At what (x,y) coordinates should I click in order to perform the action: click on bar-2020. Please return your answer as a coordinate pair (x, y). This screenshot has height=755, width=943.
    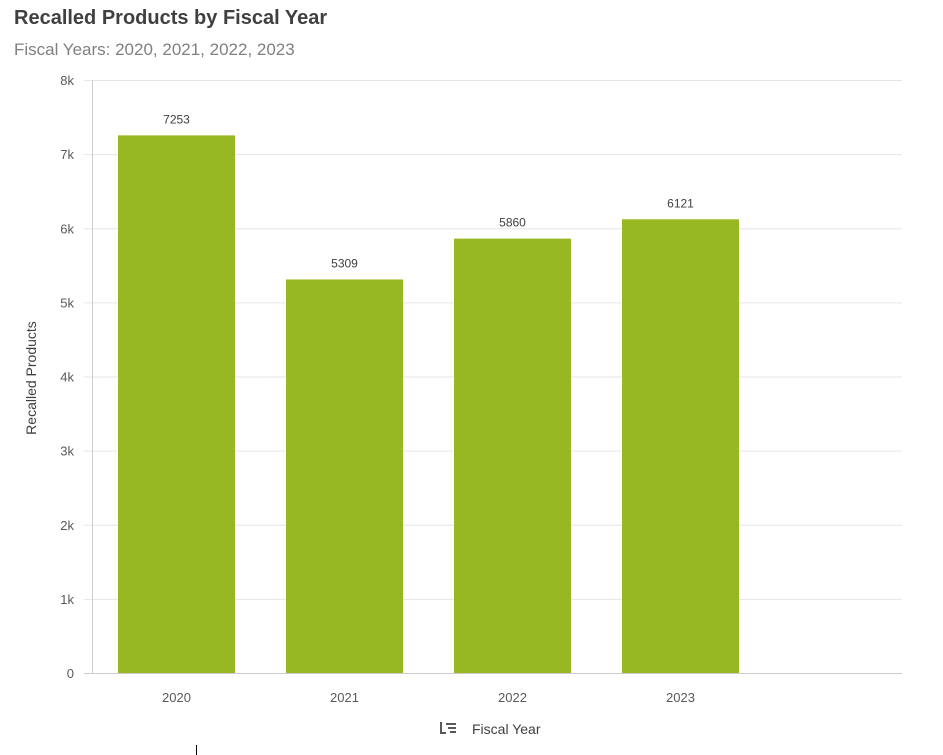
    Looking at the image, I should click on (176, 404).